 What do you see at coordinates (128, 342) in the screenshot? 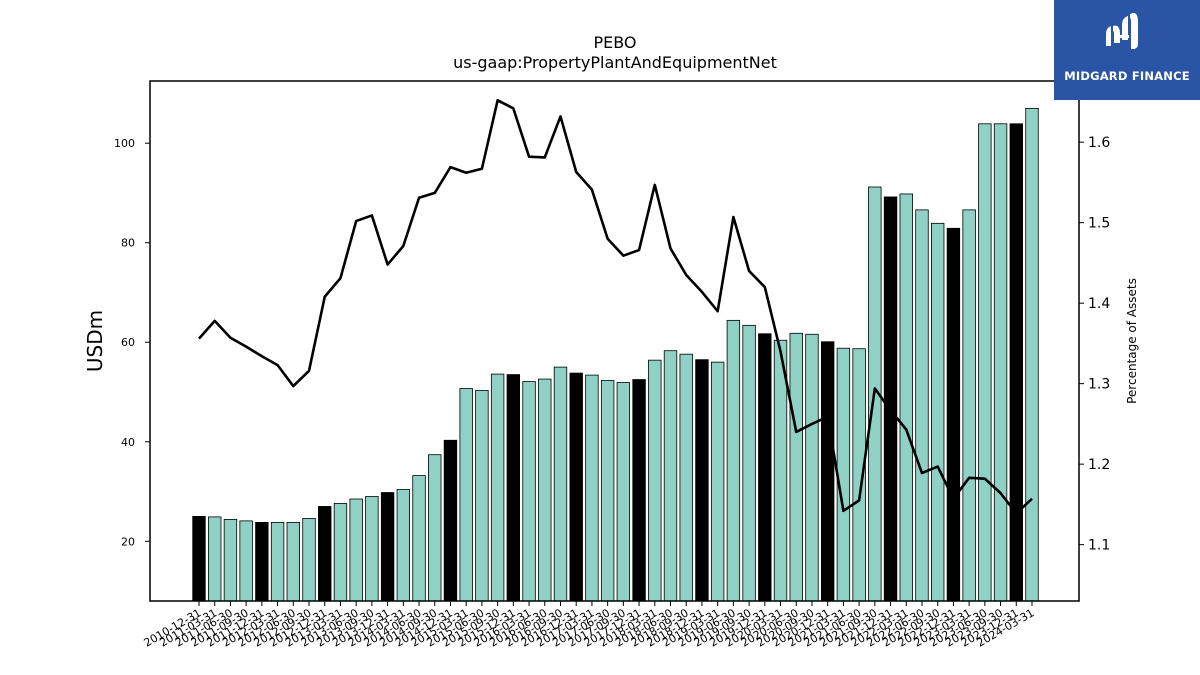
I see `y-tick-label: 60` at bounding box center [128, 342].